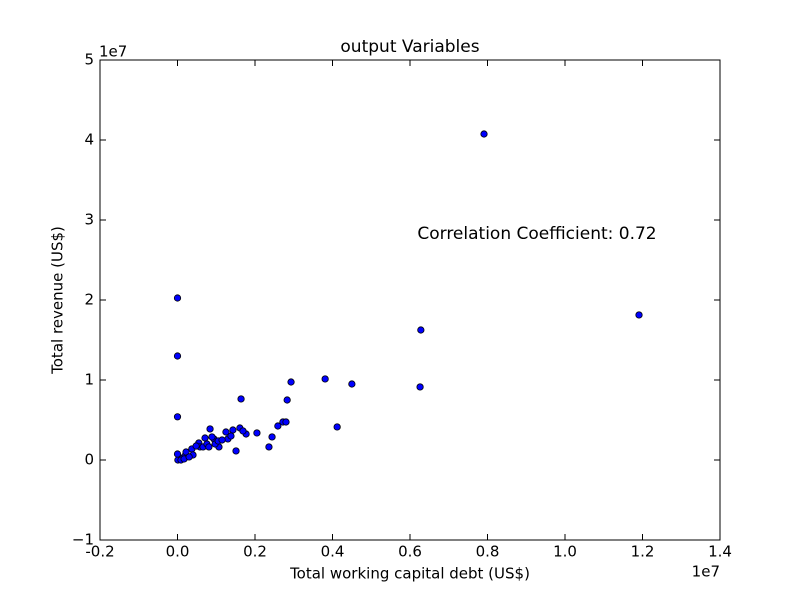 This screenshot has width=800, height=600. What do you see at coordinates (89, 460) in the screenshot?
I see `y-tick-label: 0` at bounding box center [89, 460].